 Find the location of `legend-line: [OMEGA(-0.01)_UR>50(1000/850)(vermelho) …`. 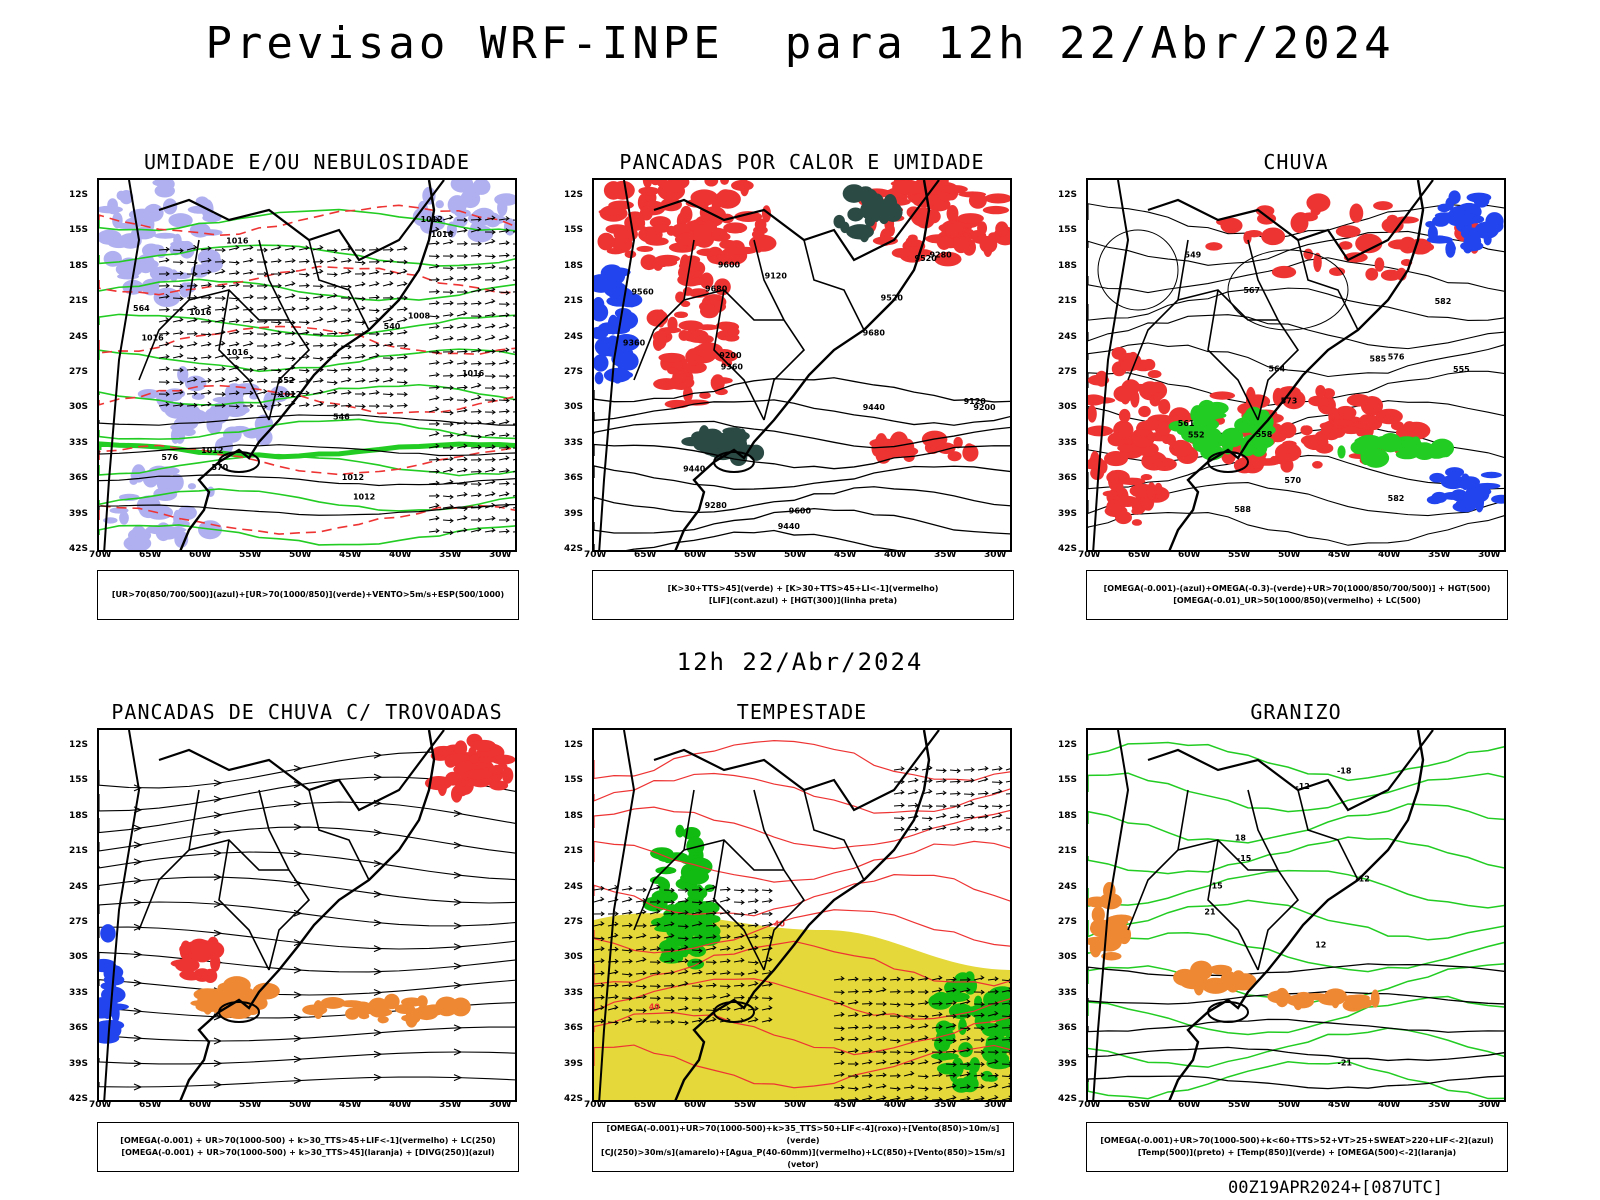

legend-line: [OMEGA(-0.01)_UR>50(1000/850)(vermelho) … is located at coordinates (1297, 600).